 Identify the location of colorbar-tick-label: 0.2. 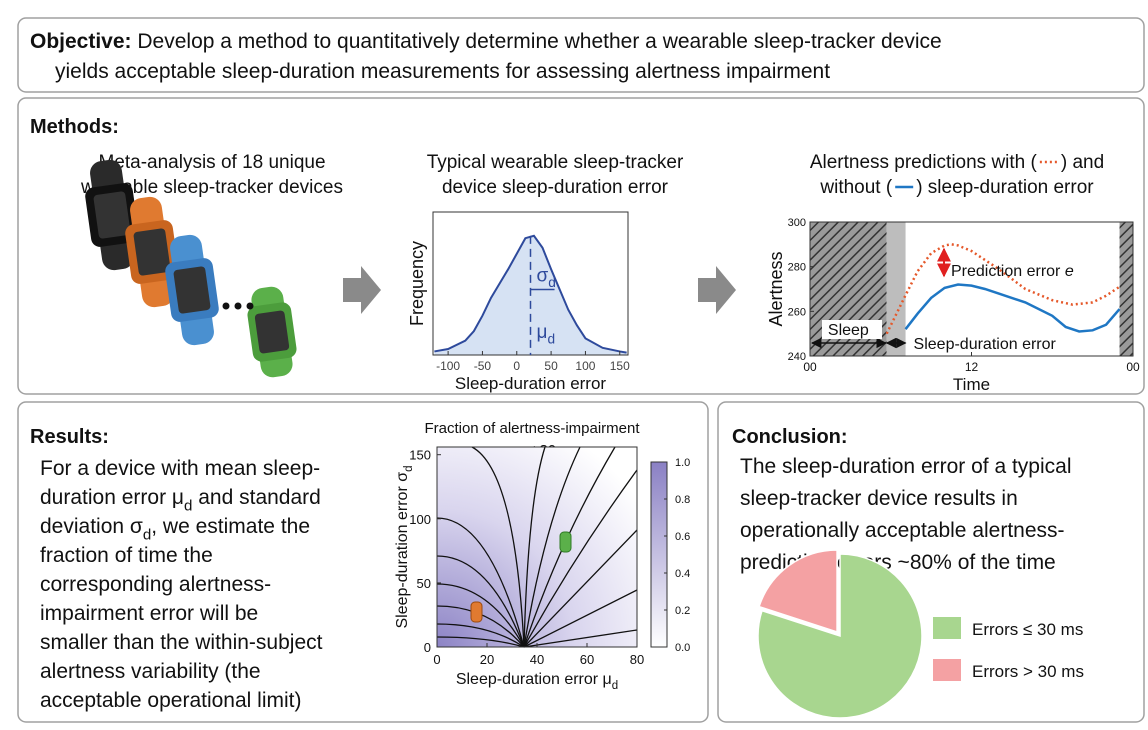
(682, 611).